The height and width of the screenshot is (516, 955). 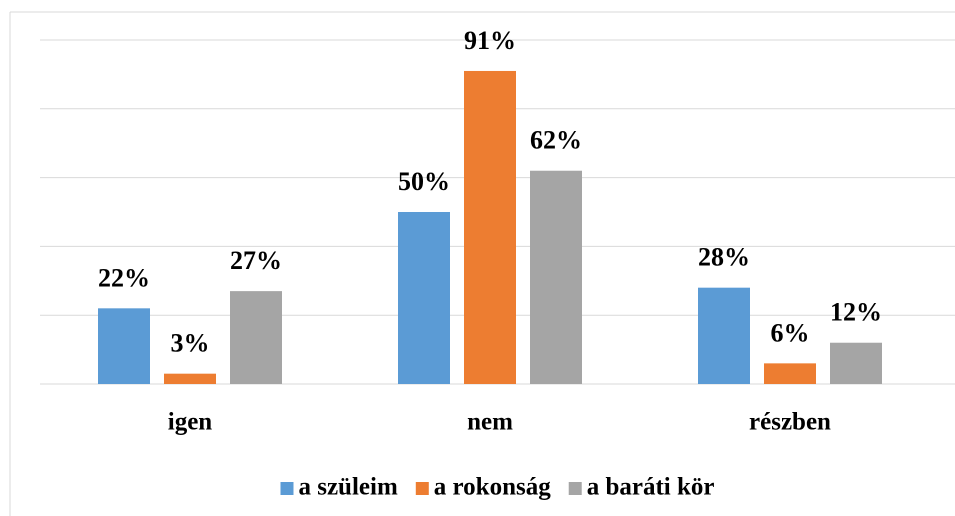 What do you see at coordinates (724, 257) in the screenshot?
I see `data-label: 28%` at bounding box center [724, 257].